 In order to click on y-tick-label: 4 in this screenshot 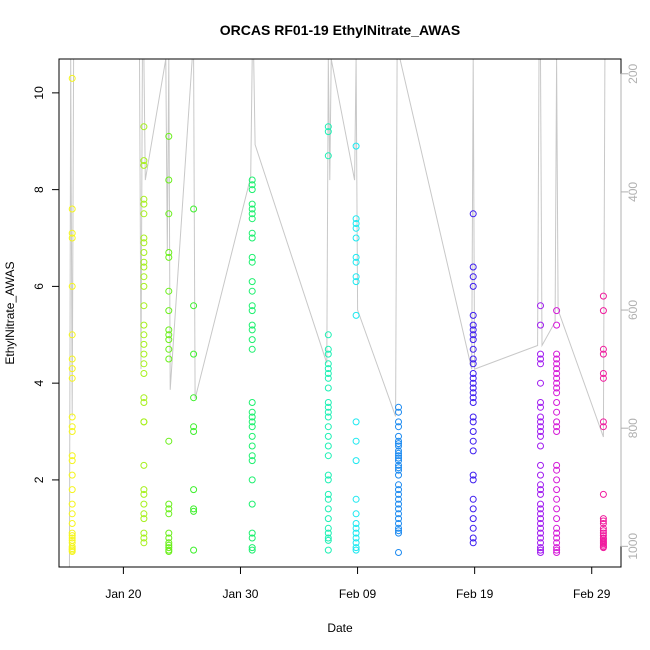, I will do `click(39, 383)`.